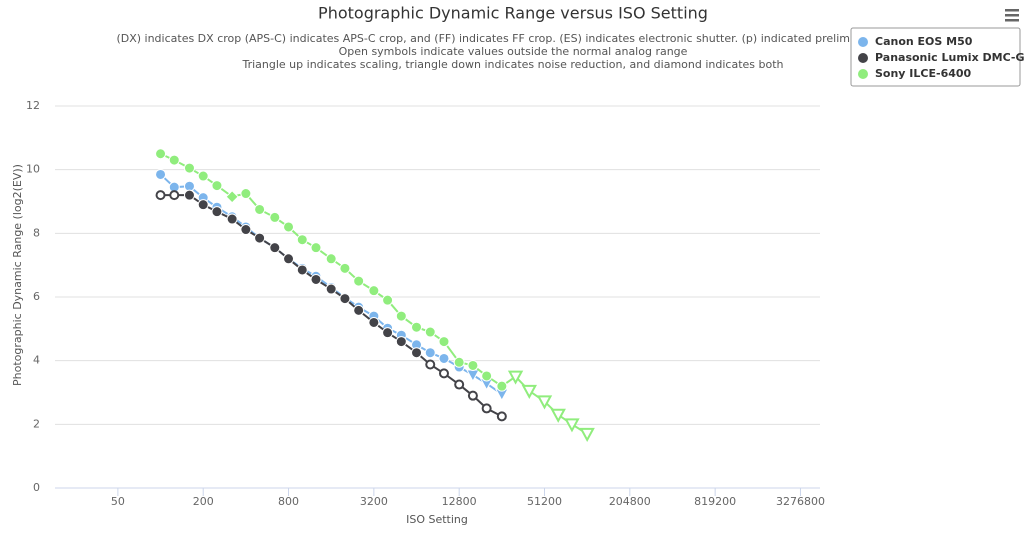 The width and height of the screenshot is (1024, 533). Describe the element at coordinates (118, 501) in the screenshot. I see `x-tick-label: 50` at that location.